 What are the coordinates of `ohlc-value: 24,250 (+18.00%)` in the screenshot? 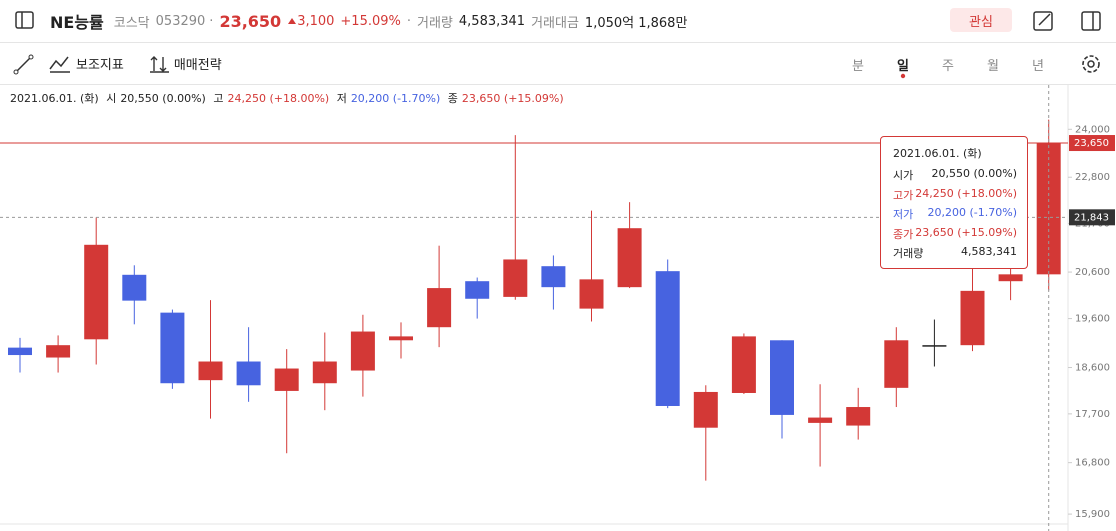 It's located at (278, 98).